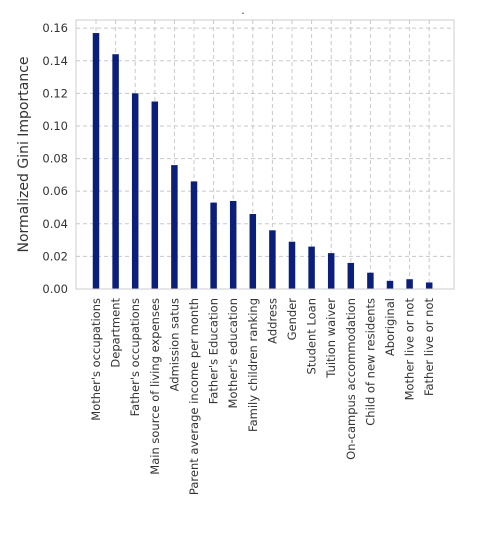 The height and width of the screenshot is (550, 479). Describe the element at coordinates (96, 359) in the screenshot. I see `x-tick-label: Mother's occupations` at that location.